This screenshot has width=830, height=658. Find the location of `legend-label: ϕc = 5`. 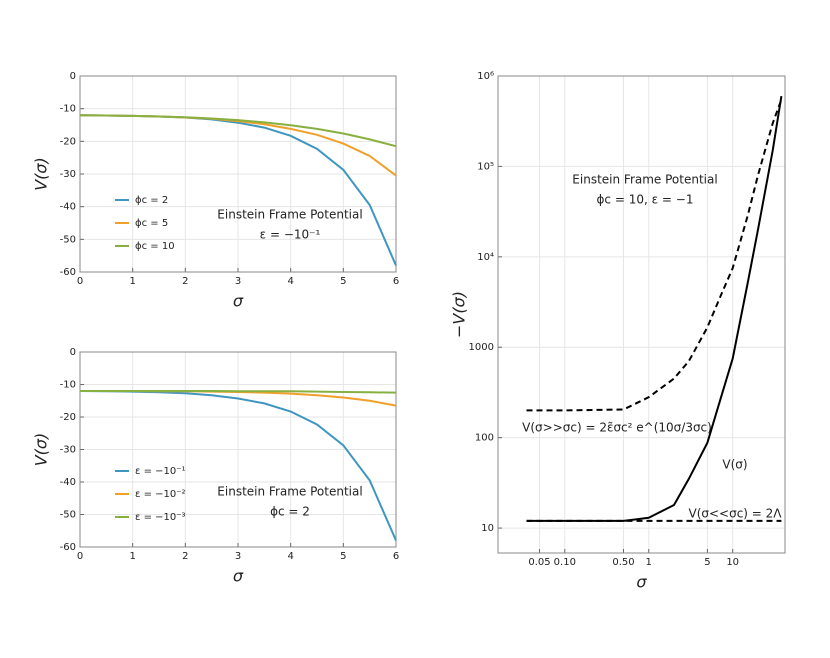

legend-label: ϕc = 5 is located at coordinates (151, 223).